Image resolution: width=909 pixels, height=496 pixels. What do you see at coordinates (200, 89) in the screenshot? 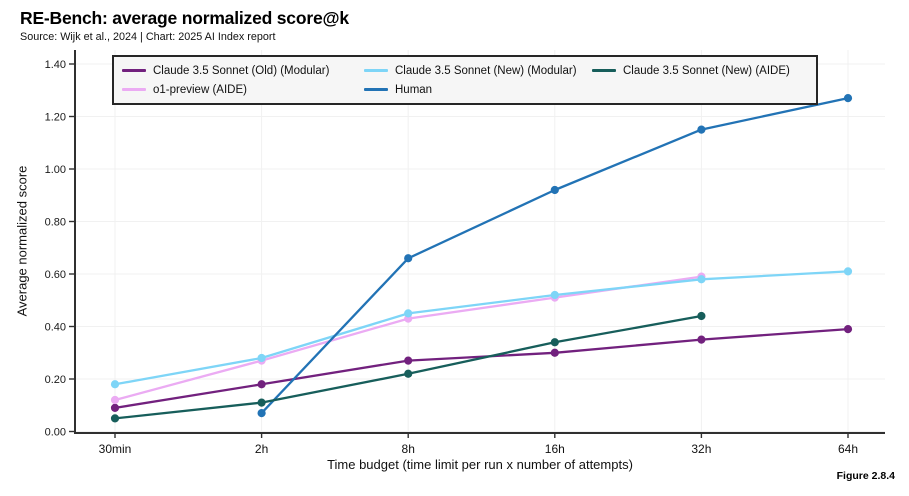
I see `legend-label: o1-preview (AIDE)` at bounding box center [200, 89].